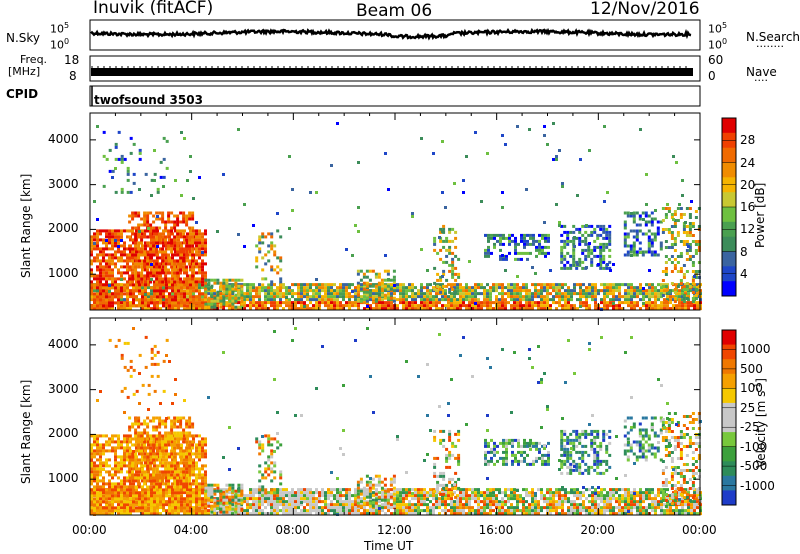  I want to click on cpid-panel-frame, so click(395, 96).